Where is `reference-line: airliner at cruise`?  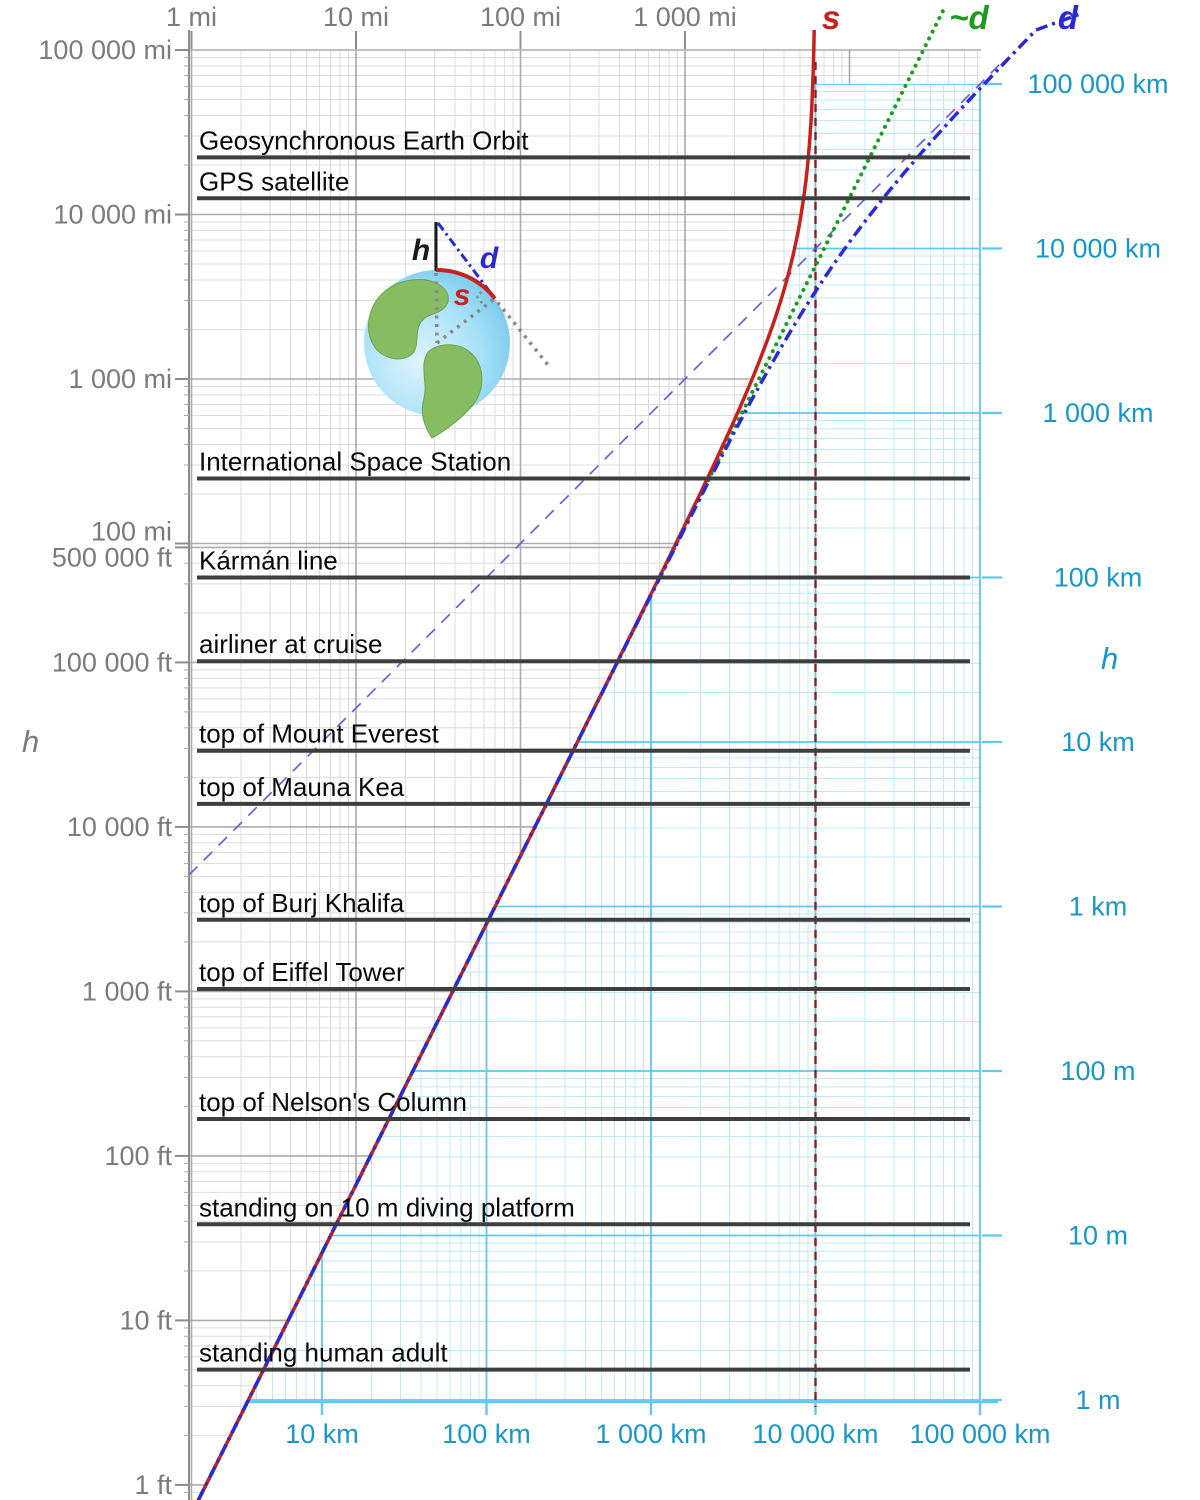
reference-line: airliner at cruise is located at coordinates (583, 646).